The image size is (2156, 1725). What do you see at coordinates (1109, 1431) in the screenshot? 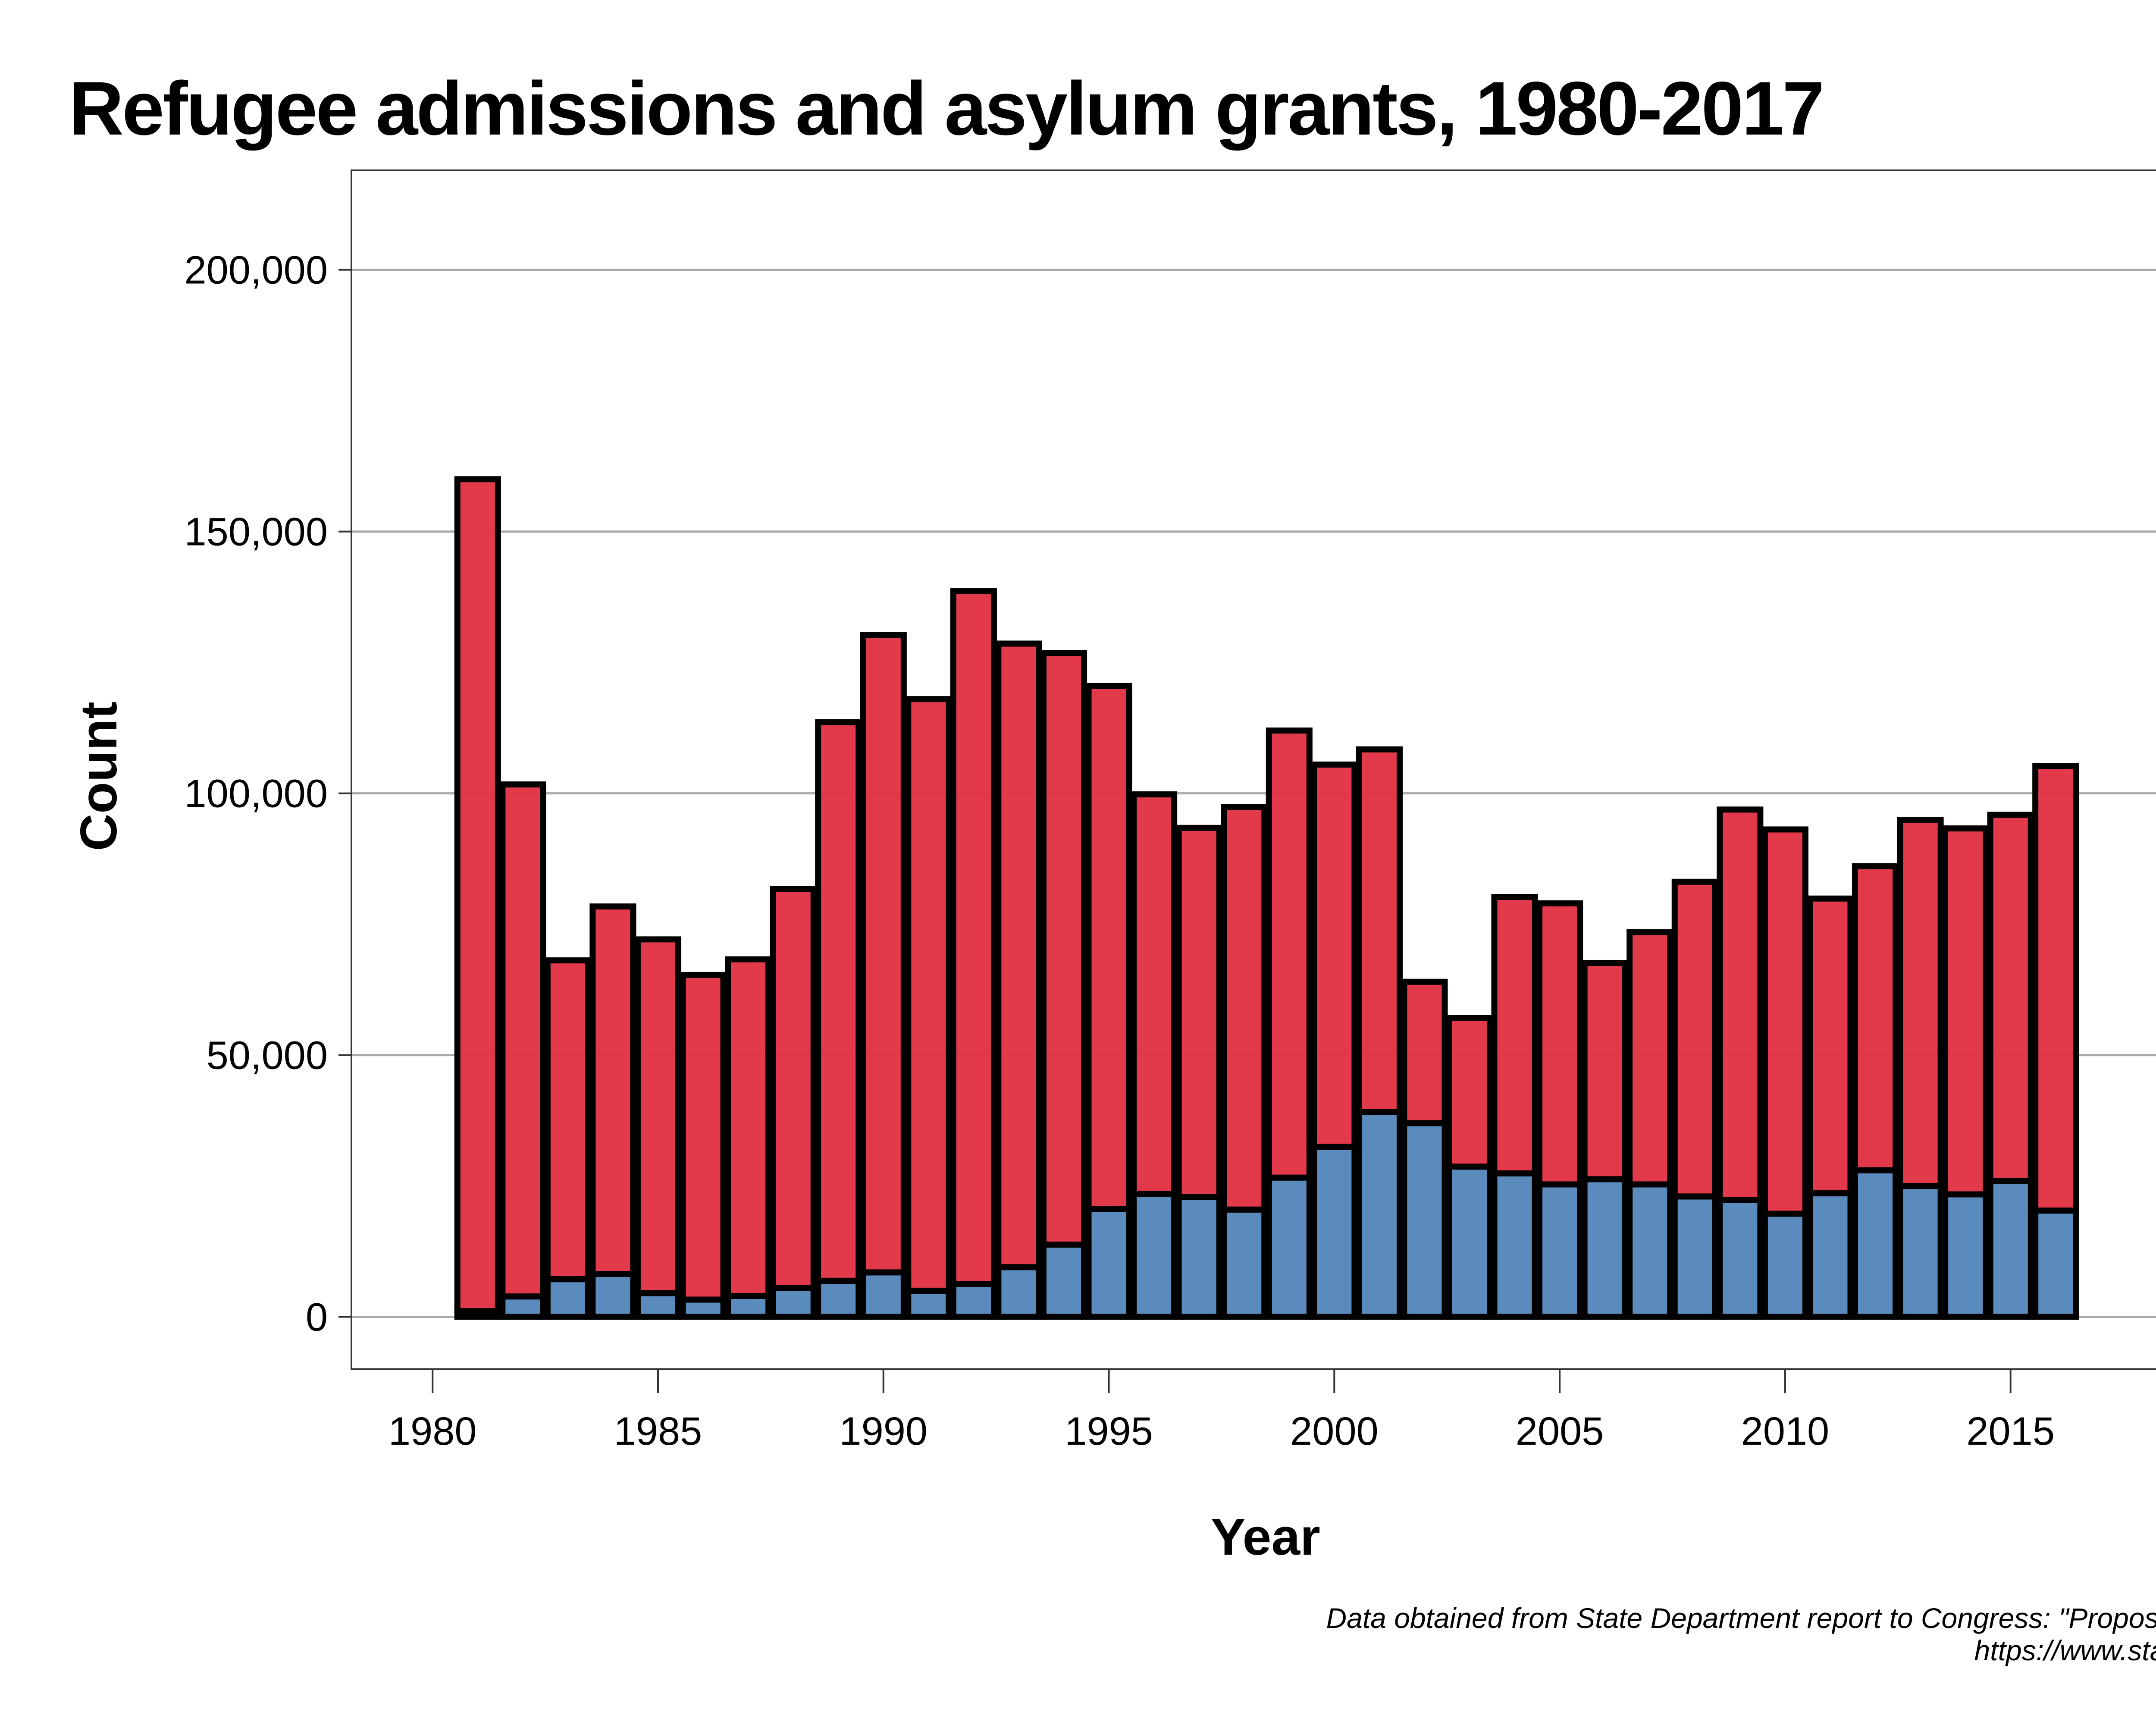
I see `x-tick-label: 1995` at bounding box center [1109, 1431].